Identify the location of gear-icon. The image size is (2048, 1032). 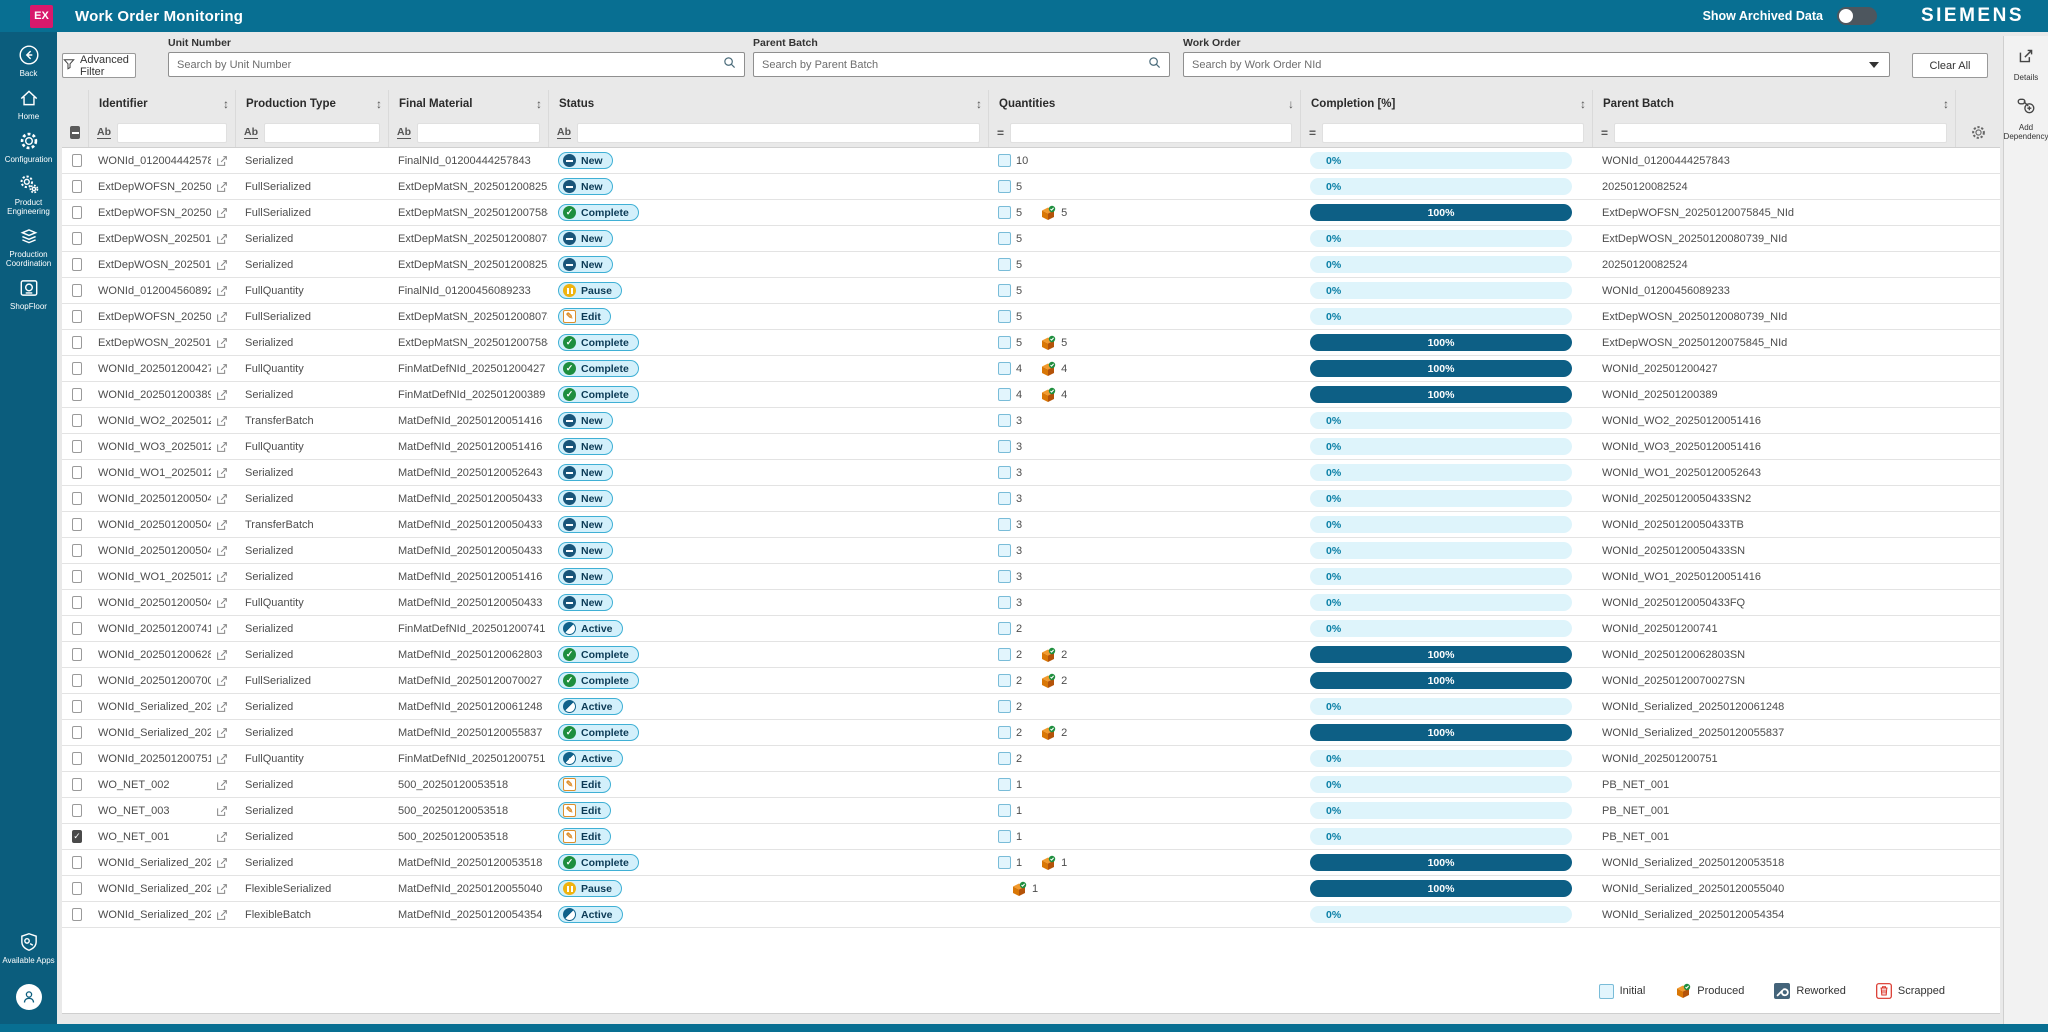
(1978, 132).